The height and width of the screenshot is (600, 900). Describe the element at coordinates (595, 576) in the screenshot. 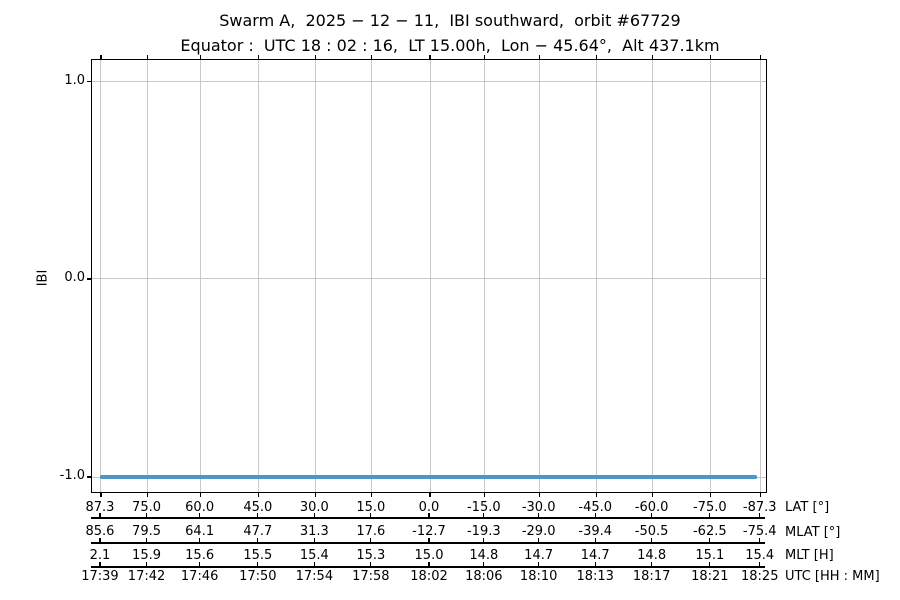

I see `x-tick-label: 18:13` at that location.